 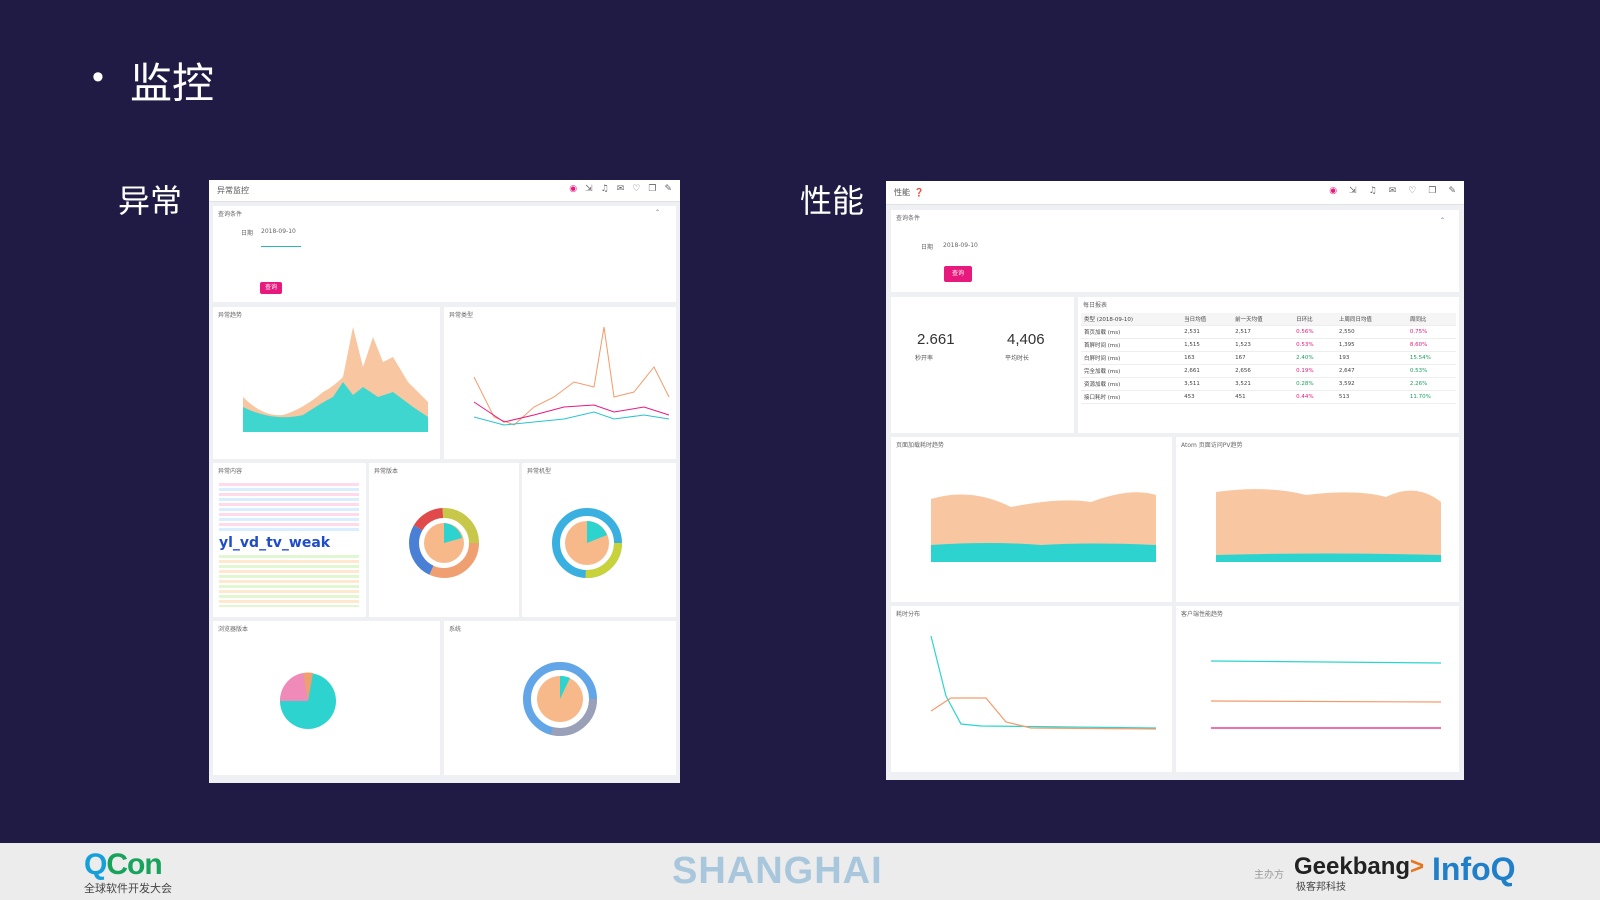 I want to click on query-card: 查询条件 日期 2018-09-10 查询 ⌃, so click(x=444, y=254).